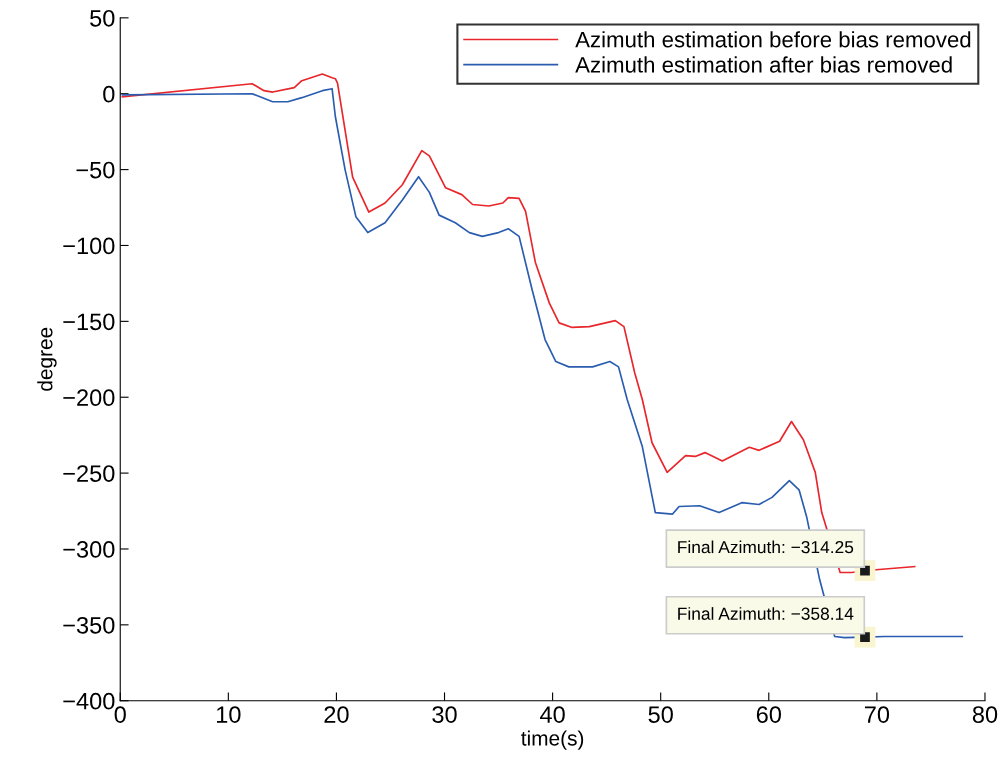 The height and width of the screenshot is (776, 1002). Describe the element at coordinates (109, 94) in the screenshot. I see `y-tick-label: 0` at that location.